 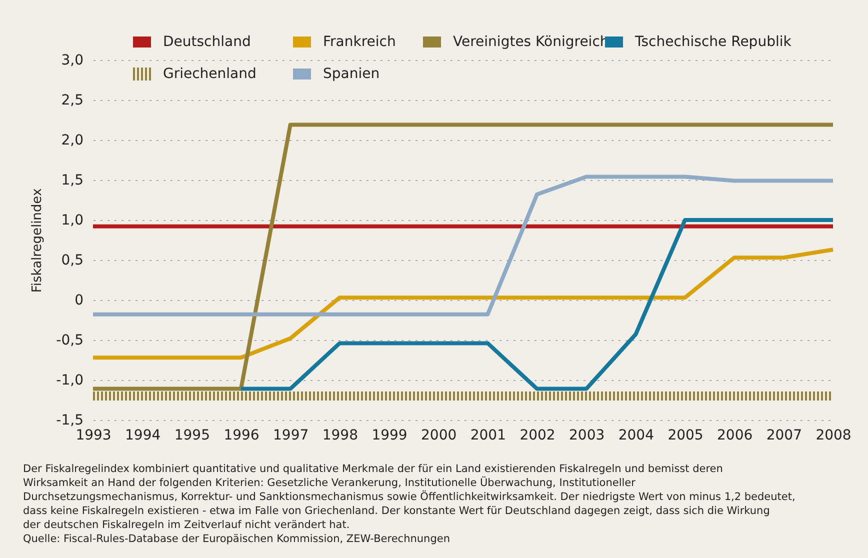 I want to click on x-tick-label: 1997, so click(x=291, y=436).